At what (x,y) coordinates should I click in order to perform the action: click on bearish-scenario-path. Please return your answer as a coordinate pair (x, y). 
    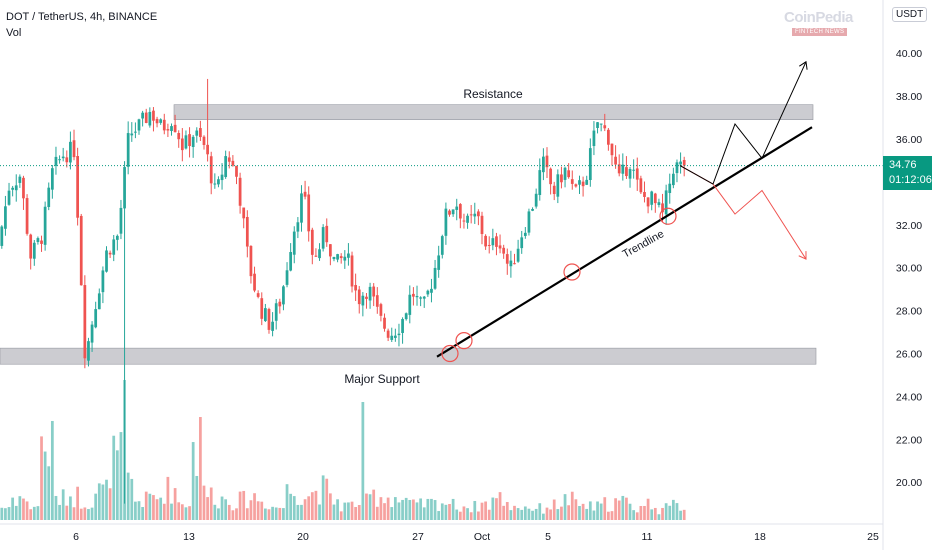
    Looking at the image, I should click on (743, 212).